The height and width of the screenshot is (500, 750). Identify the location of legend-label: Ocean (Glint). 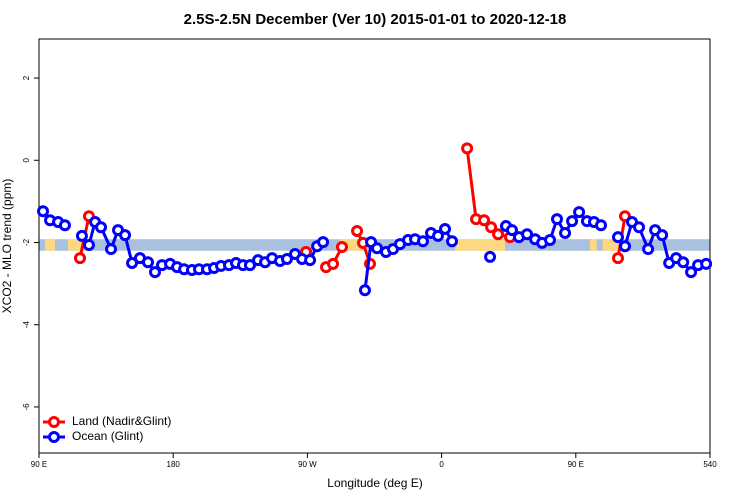
(107, 436).